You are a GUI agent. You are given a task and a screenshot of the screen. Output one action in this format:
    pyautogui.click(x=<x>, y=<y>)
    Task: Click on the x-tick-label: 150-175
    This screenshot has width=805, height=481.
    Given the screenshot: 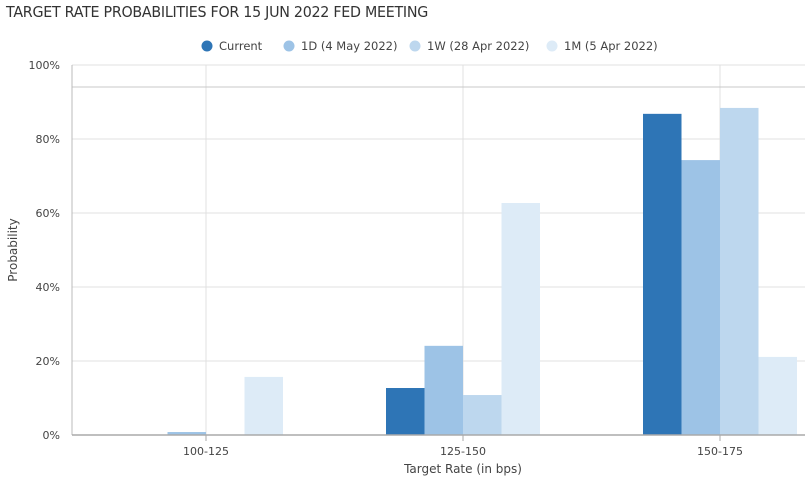 What is the action you would take?
    pyautogui.click(x=720, y=451)
    